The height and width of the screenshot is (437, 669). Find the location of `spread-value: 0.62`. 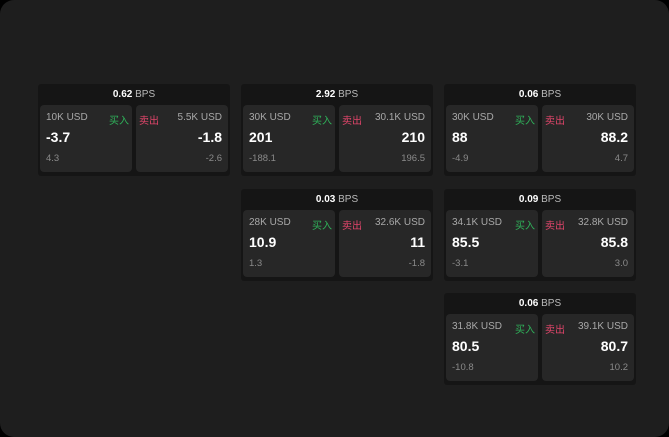

spread-value: 0.62 is located at coordinates (122, 94).